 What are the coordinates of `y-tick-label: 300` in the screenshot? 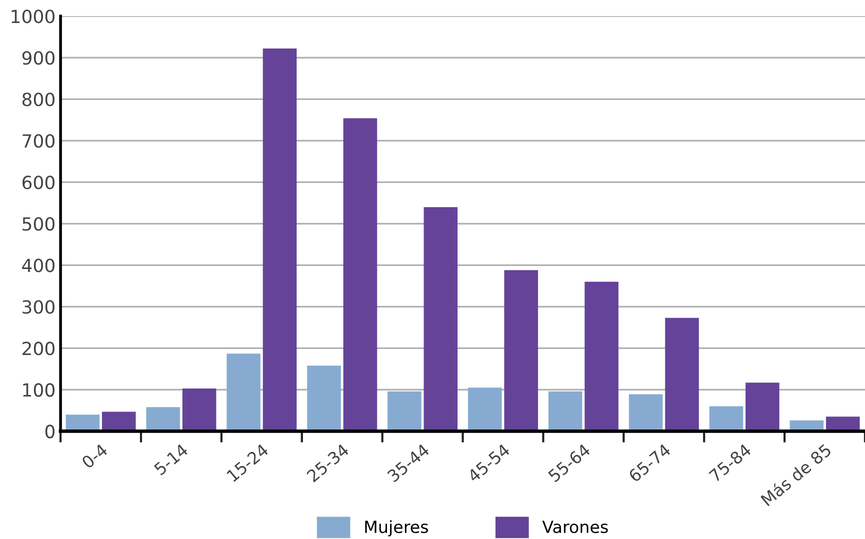 It's located at (38, 307).